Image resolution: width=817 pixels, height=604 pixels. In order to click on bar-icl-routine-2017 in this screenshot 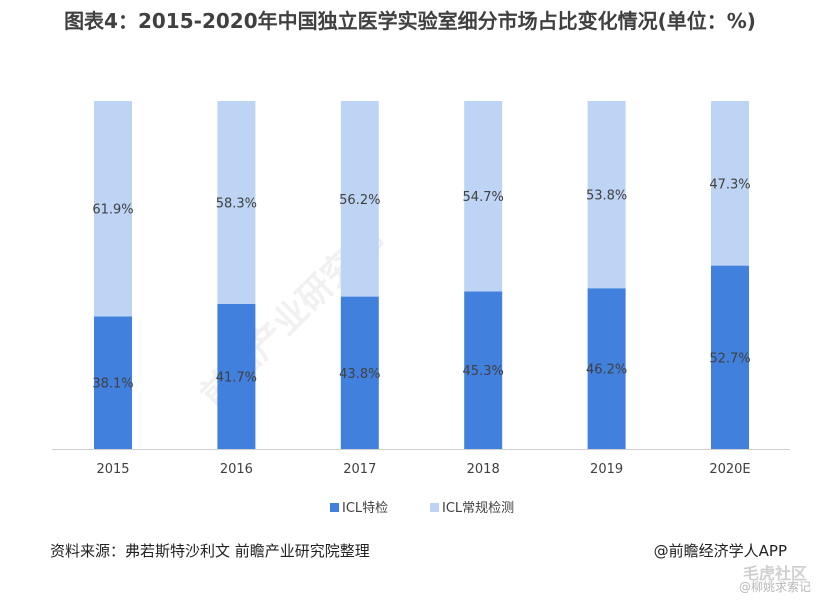, I will do `click(359, 199)`.